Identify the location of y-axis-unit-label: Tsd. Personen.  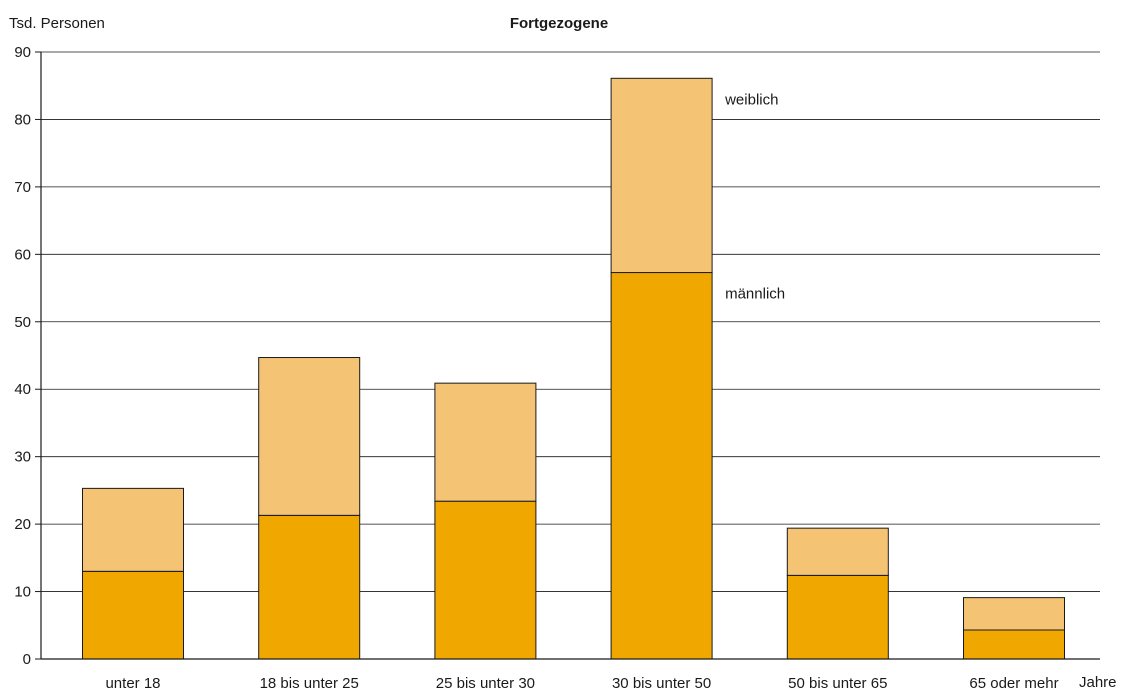
(57, 23).